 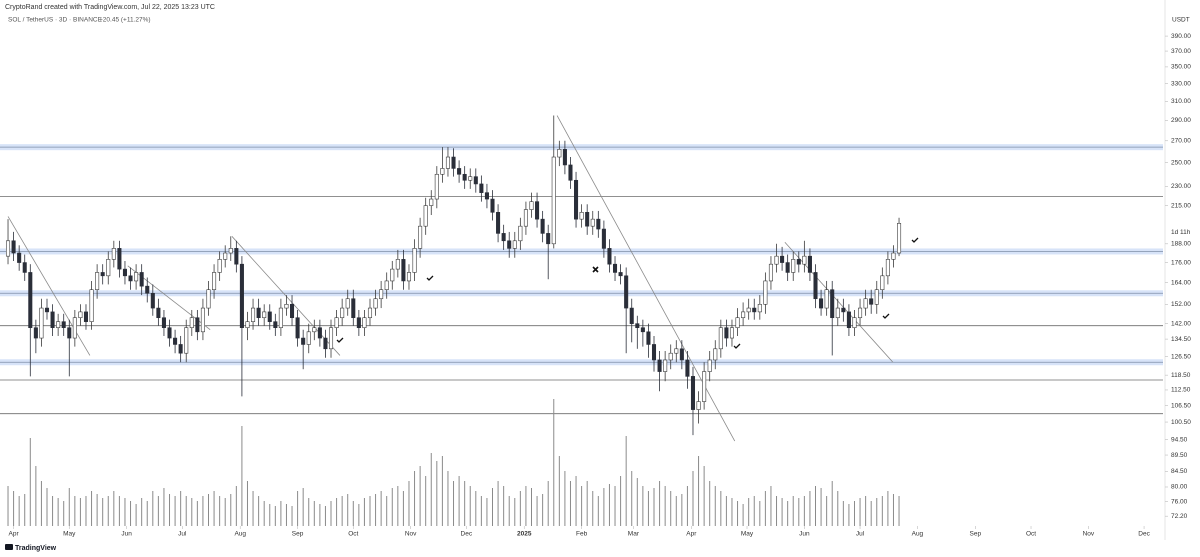 I want to click on y-tick-label: 350.00, so click(x=1181, y=67).